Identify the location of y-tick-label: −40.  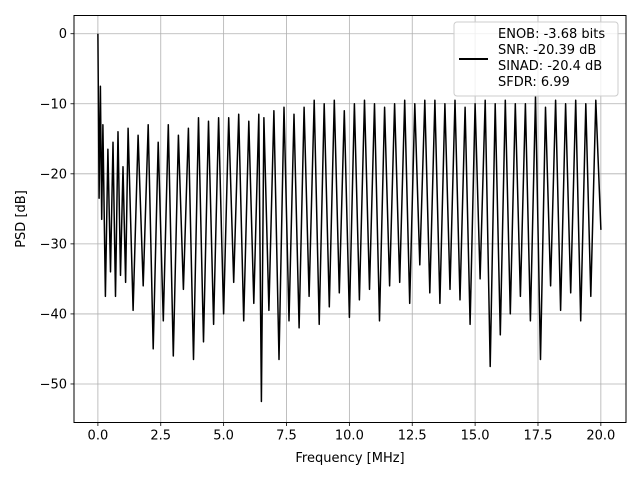
(53, 314).